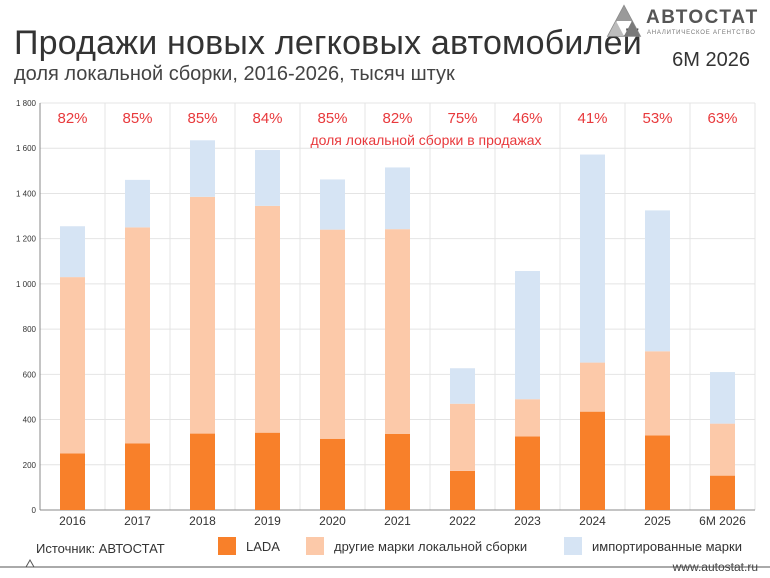  What do you see at coordinates (385, 563) in the screenshot?
I see `footer-corner-decoration` at bounding box center [385, 563].